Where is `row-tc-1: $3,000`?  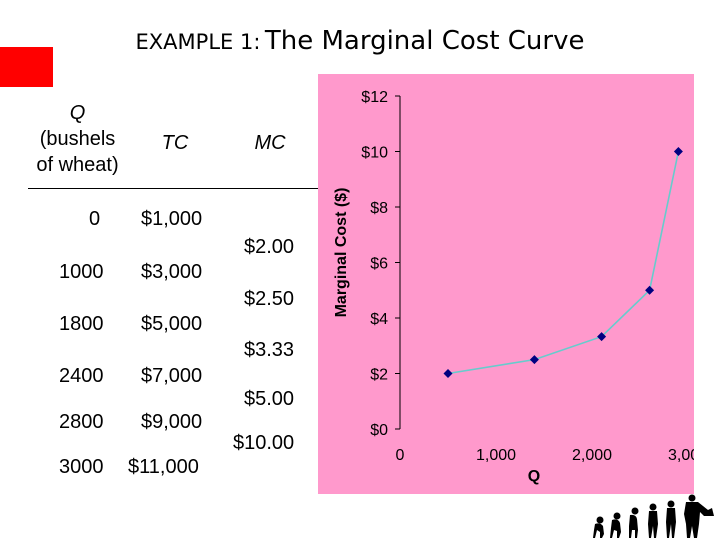
row-tc-1: $3,000 is located at coordinates (172, 272).